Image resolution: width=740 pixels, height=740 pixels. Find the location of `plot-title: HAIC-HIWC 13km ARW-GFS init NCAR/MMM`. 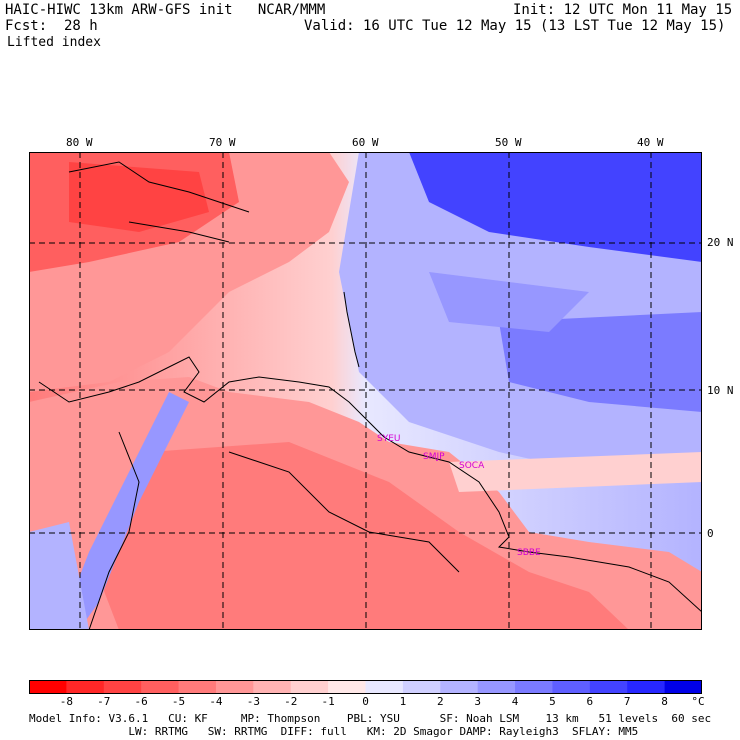

plot-title: HAIC-HIWC 13km ARW-GFS init NCAR/MMM is located at coordinates (165, 10).